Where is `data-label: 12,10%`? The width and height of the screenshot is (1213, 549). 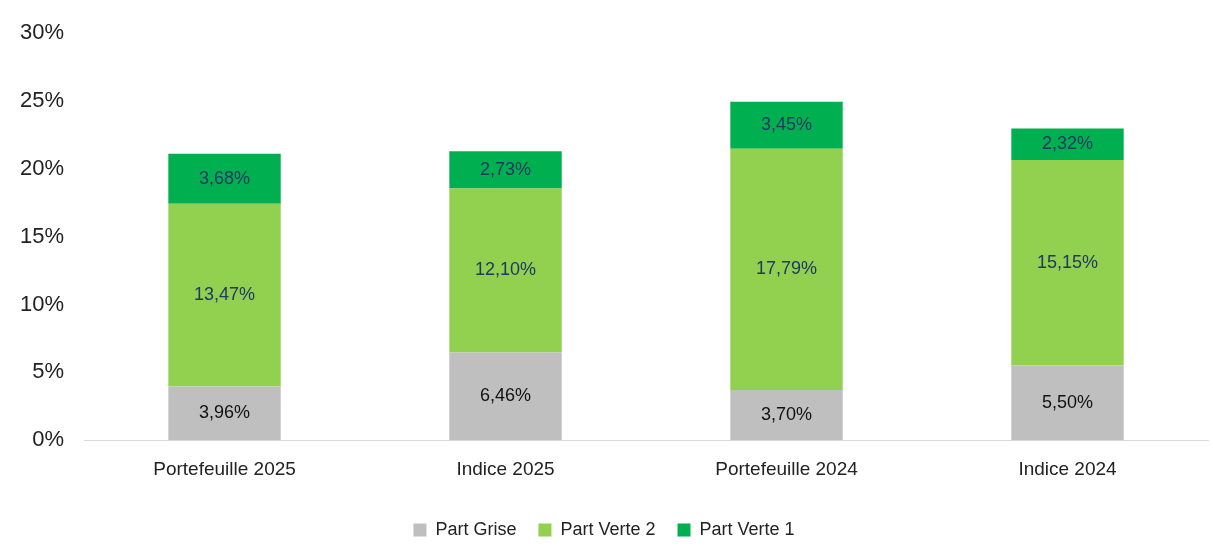 data-label: 12,10% is located at coordinates (505, 269).